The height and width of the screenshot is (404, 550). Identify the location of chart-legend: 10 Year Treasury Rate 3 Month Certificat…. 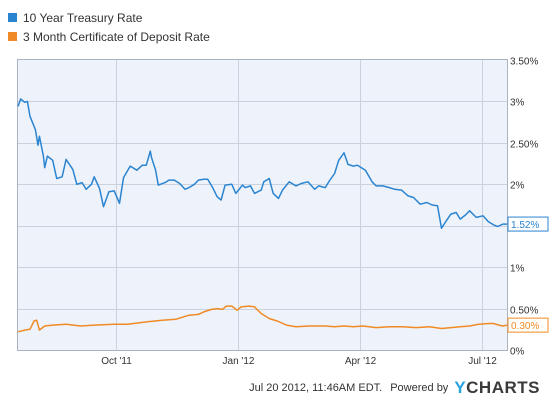
(109, 27).